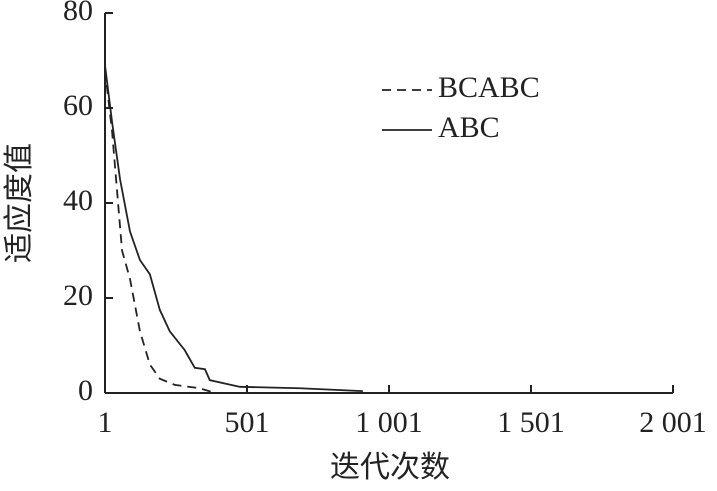 This screenshot has height=491, width=717. Describe the element at coordinates (85, 390) in the screenshot. I see `y-tick-label: 0` at that location.